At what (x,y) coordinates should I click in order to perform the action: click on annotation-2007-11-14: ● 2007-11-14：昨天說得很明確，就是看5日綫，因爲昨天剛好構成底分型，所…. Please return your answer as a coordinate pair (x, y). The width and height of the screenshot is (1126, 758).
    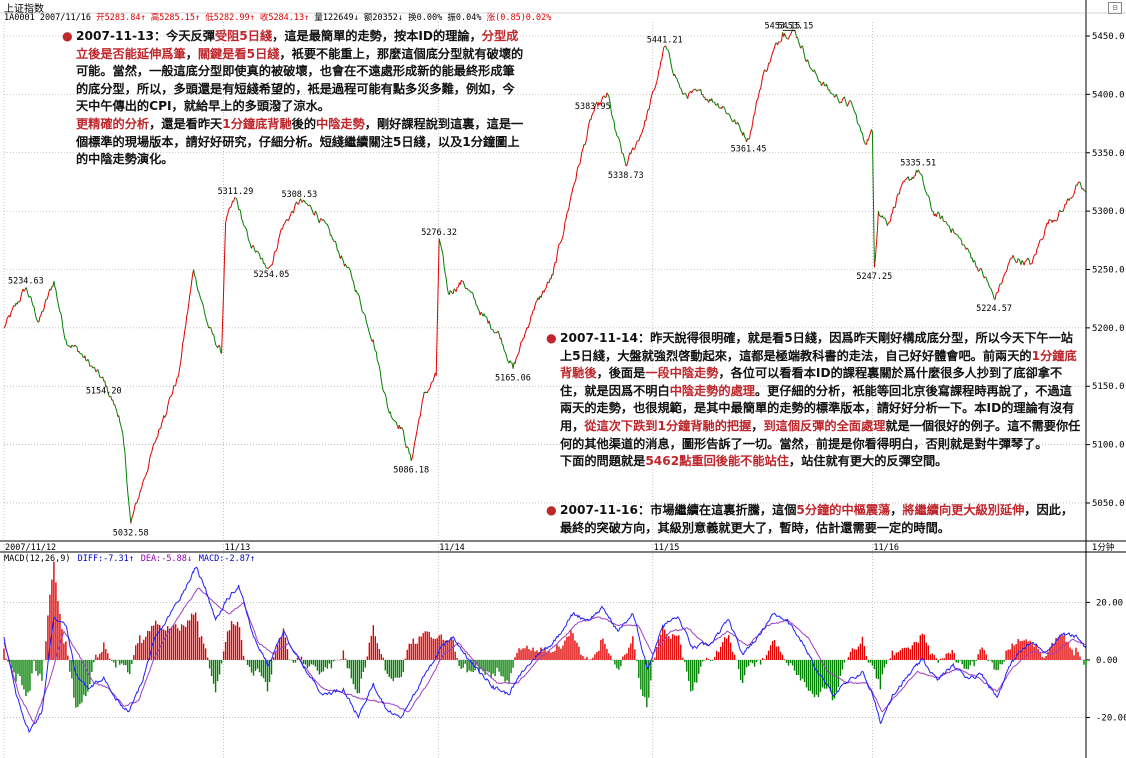
    Looking at the image, I should click on (814, 400).